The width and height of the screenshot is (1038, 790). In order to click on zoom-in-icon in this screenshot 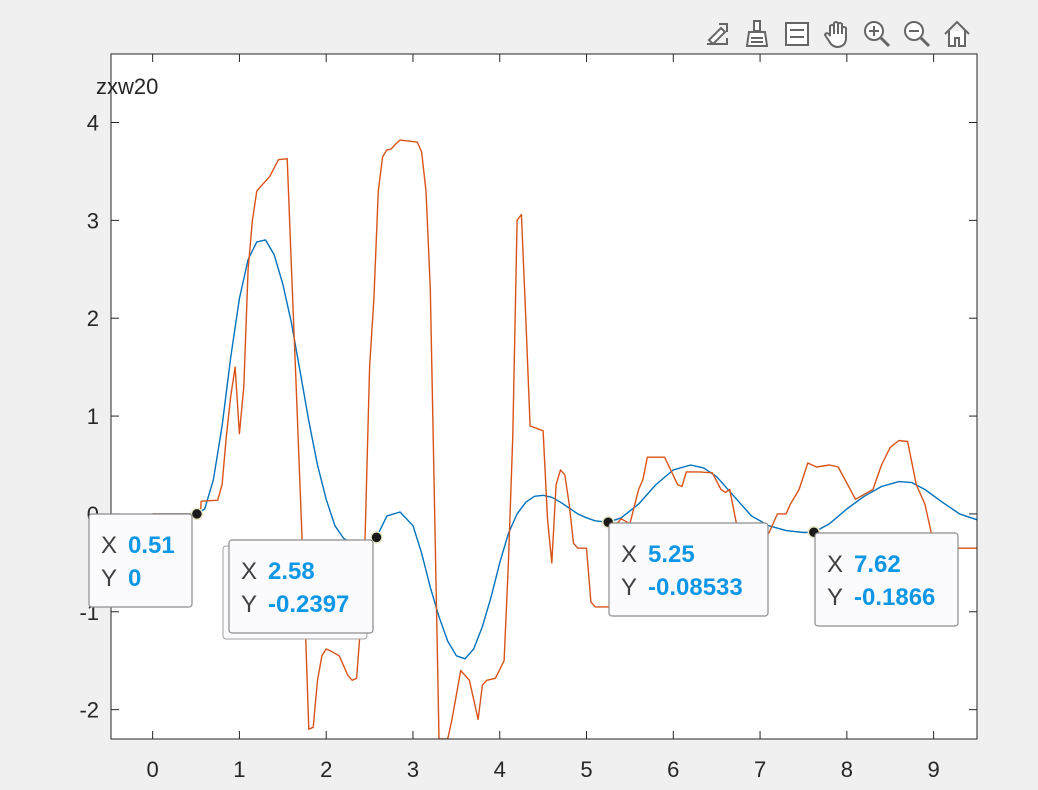, I will do `click(877, 34)`.